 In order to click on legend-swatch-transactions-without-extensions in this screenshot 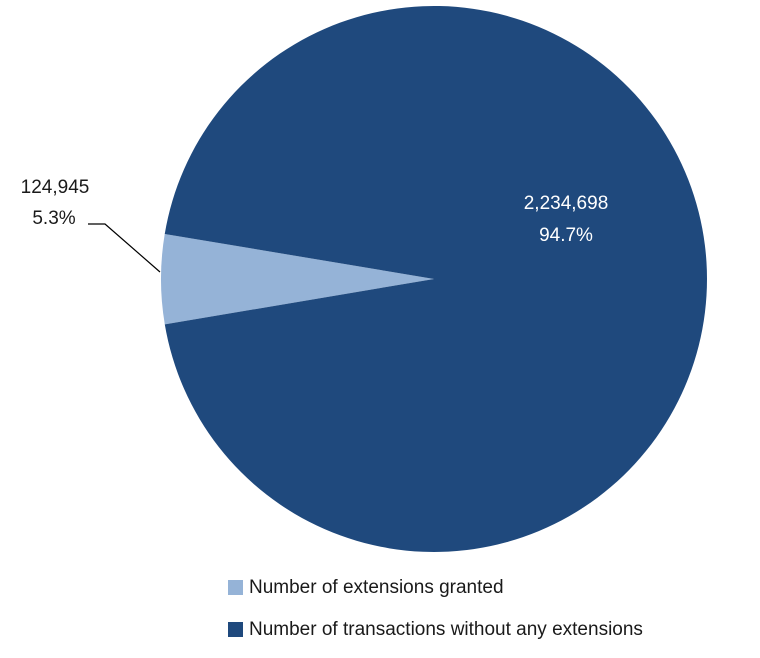, I will do `click(235, 629)`.